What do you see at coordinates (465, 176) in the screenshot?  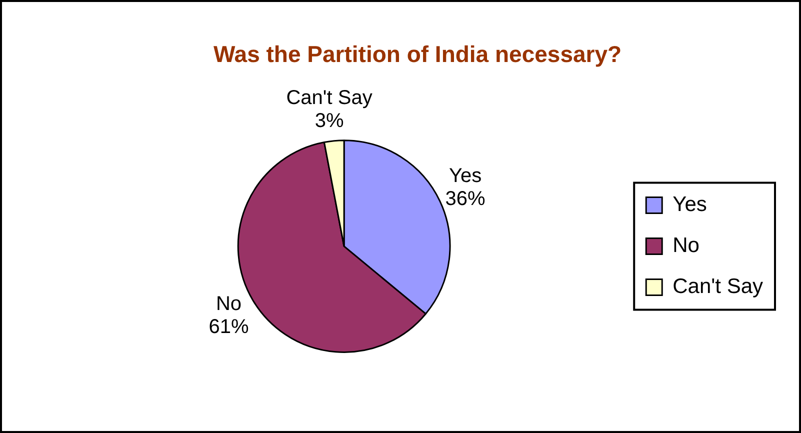 I see `slice-label: Yes` at bounding box center [465, 176].